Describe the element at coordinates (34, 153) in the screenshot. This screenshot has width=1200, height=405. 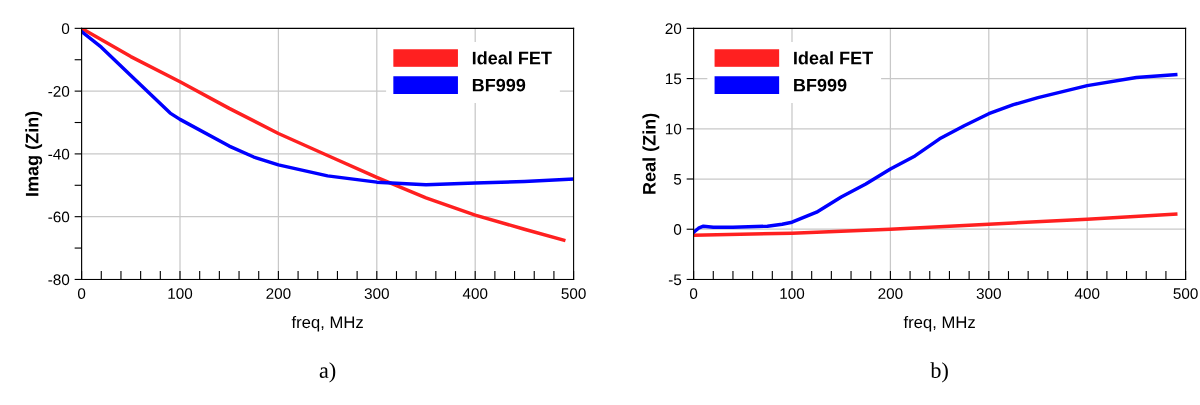
I see `y-axis-title: Imag (Zin)` at that location.